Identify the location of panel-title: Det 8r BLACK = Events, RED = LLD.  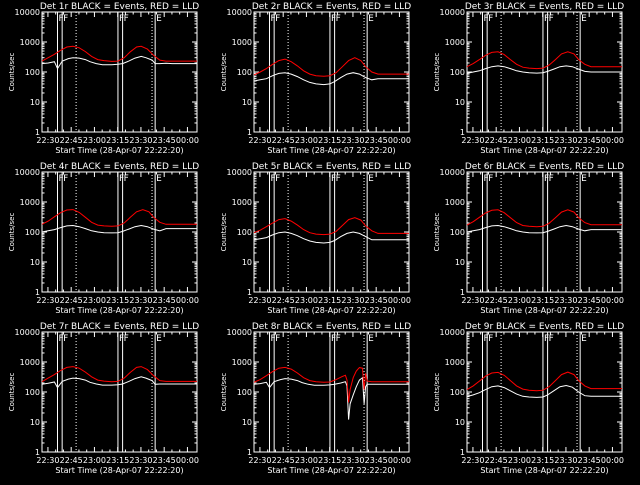
(331, 327).